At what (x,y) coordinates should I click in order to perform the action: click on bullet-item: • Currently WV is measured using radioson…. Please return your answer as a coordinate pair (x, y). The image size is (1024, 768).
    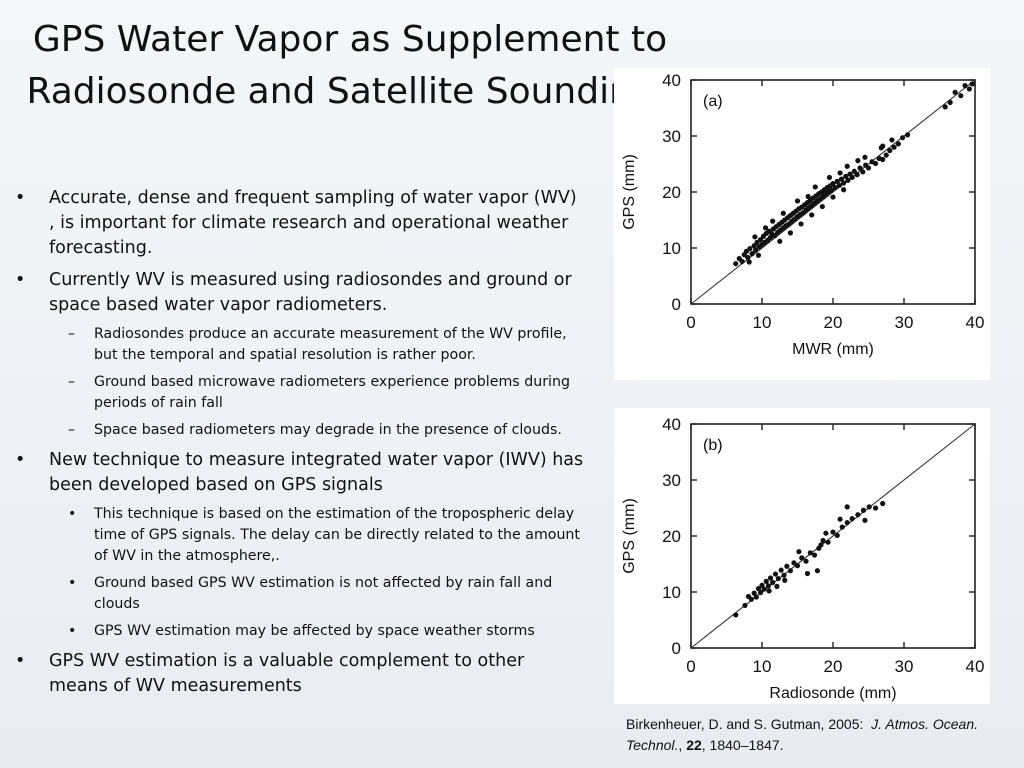
    Looking at the image, I should click on (299, 354).